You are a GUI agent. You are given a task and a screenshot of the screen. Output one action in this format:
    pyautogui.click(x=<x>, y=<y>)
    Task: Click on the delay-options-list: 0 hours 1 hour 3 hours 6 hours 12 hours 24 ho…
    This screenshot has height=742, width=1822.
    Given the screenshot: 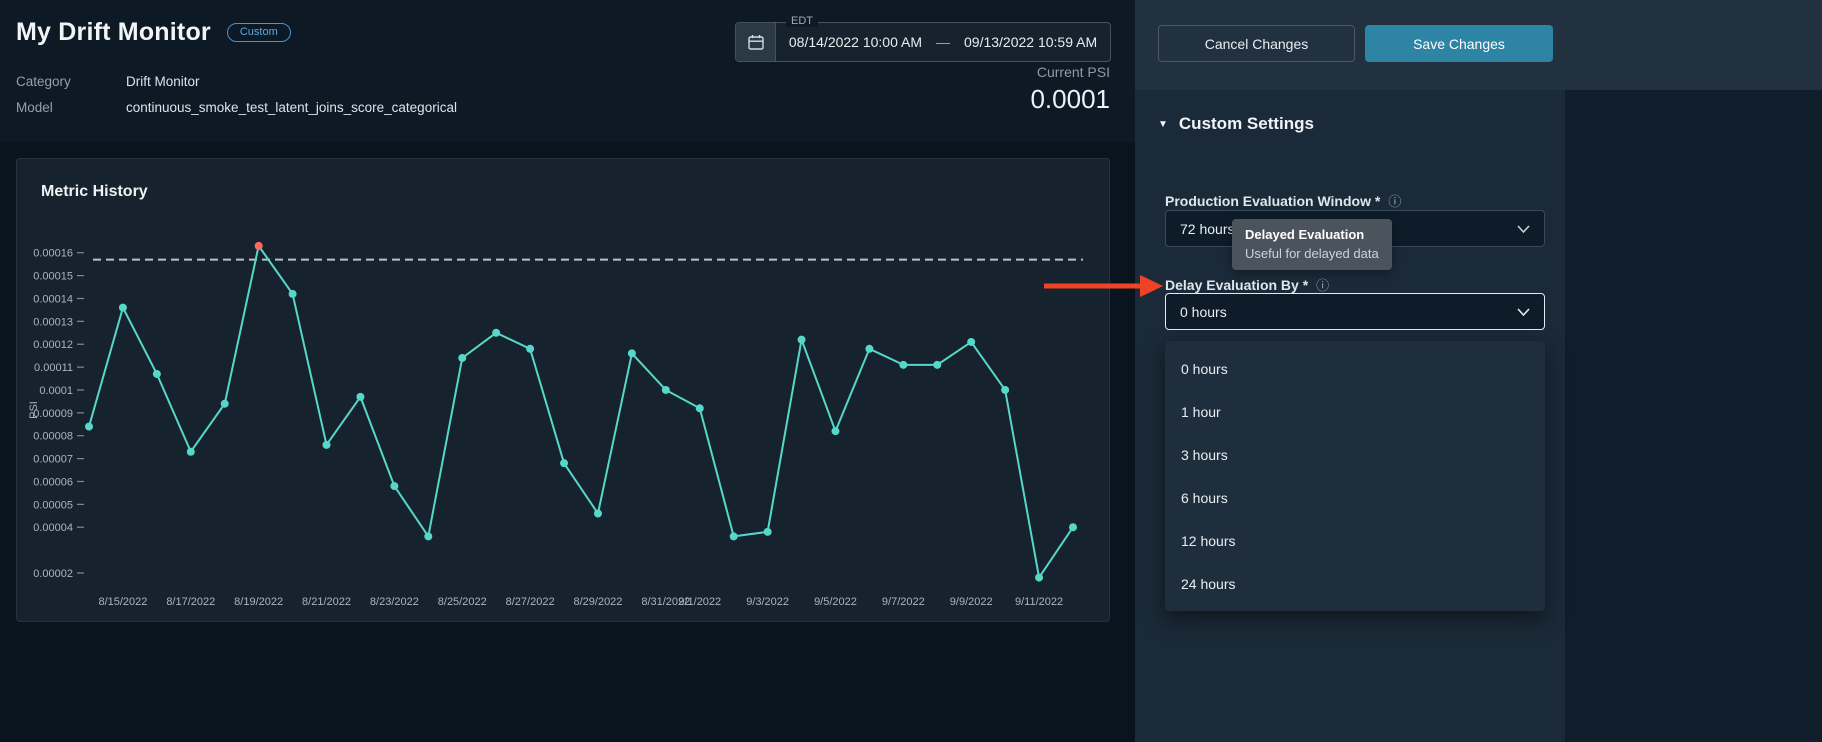 What is the action you would take?
    pyautogui.click(x=1355, y=476)
    